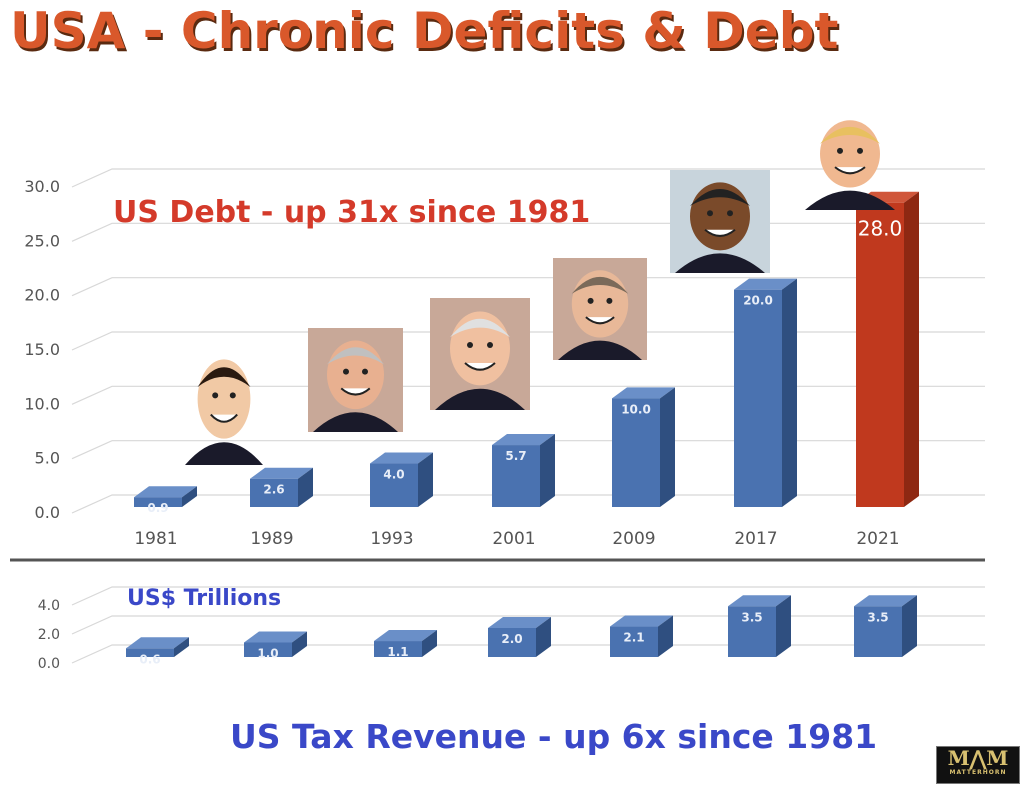 The height and width of the screenshot is (790, 1024). Describe the element at coordinates (480, 354) in the screenshot. I see `caricature-clinton-icon` at that location.